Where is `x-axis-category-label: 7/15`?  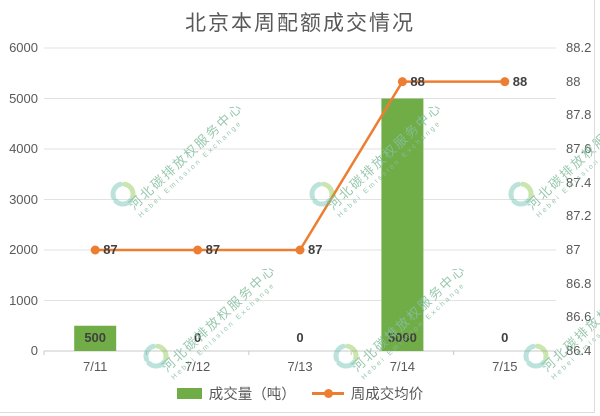 x-axis-category-label: 7/15 is located at coordinates (505, 366).